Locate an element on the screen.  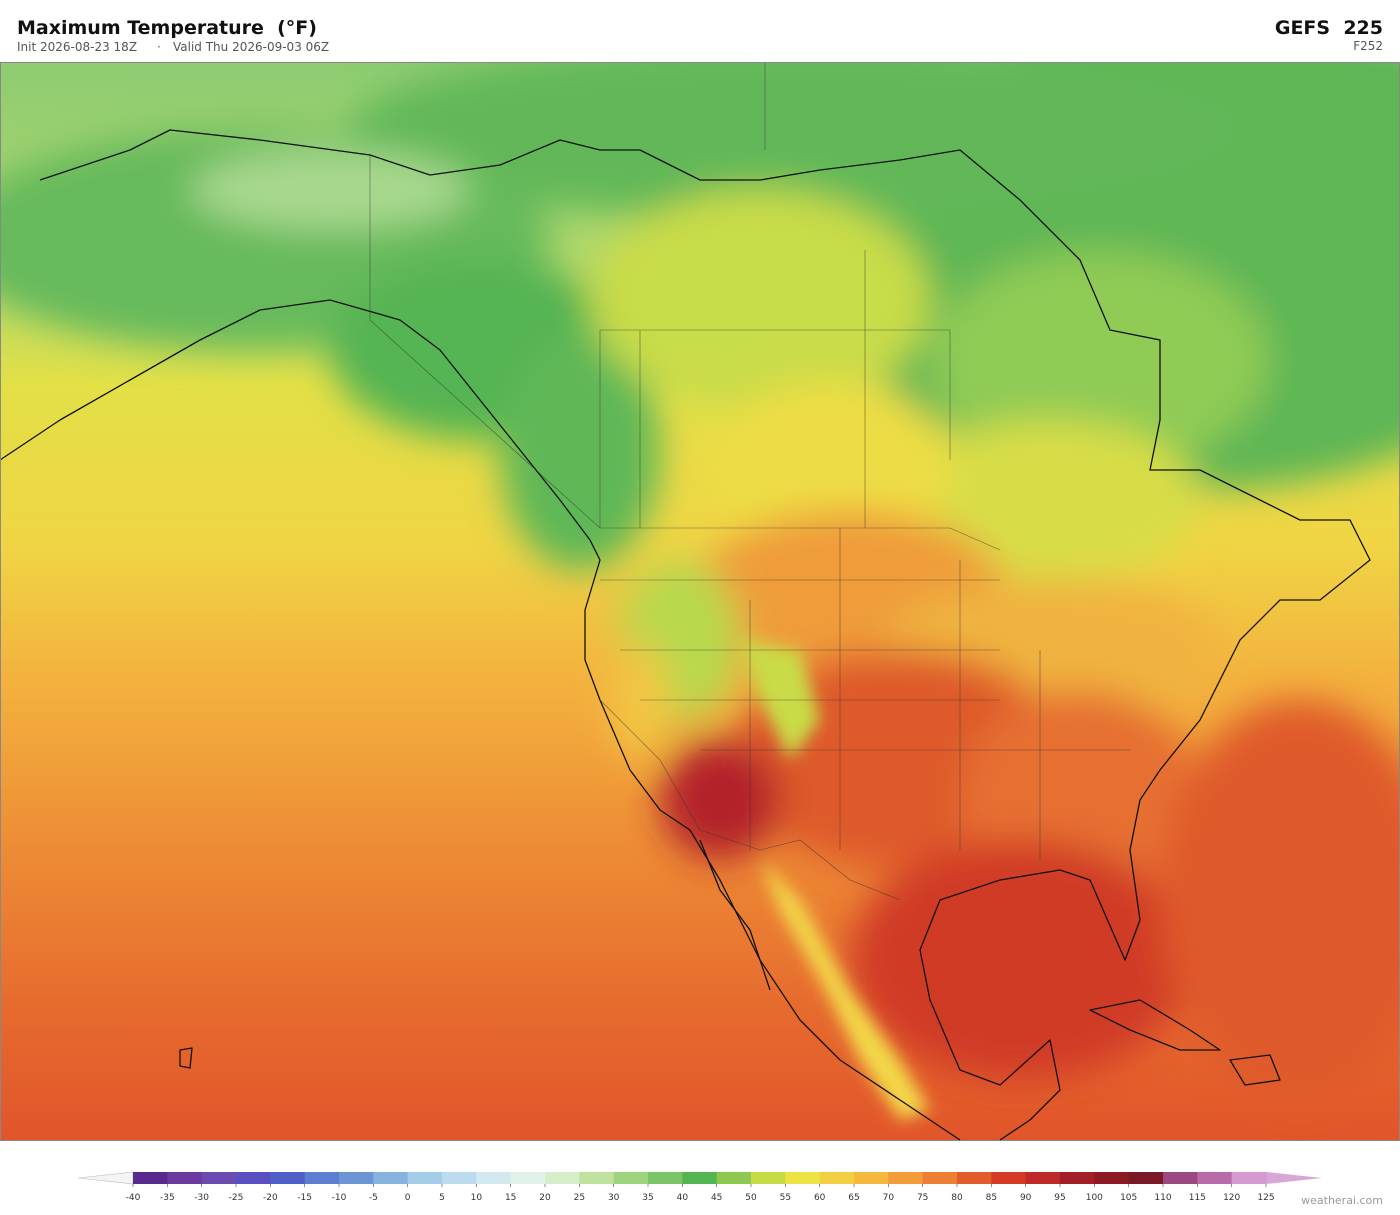
colorbar-tick-label: 125 is located at coordinates (1265, 1198).